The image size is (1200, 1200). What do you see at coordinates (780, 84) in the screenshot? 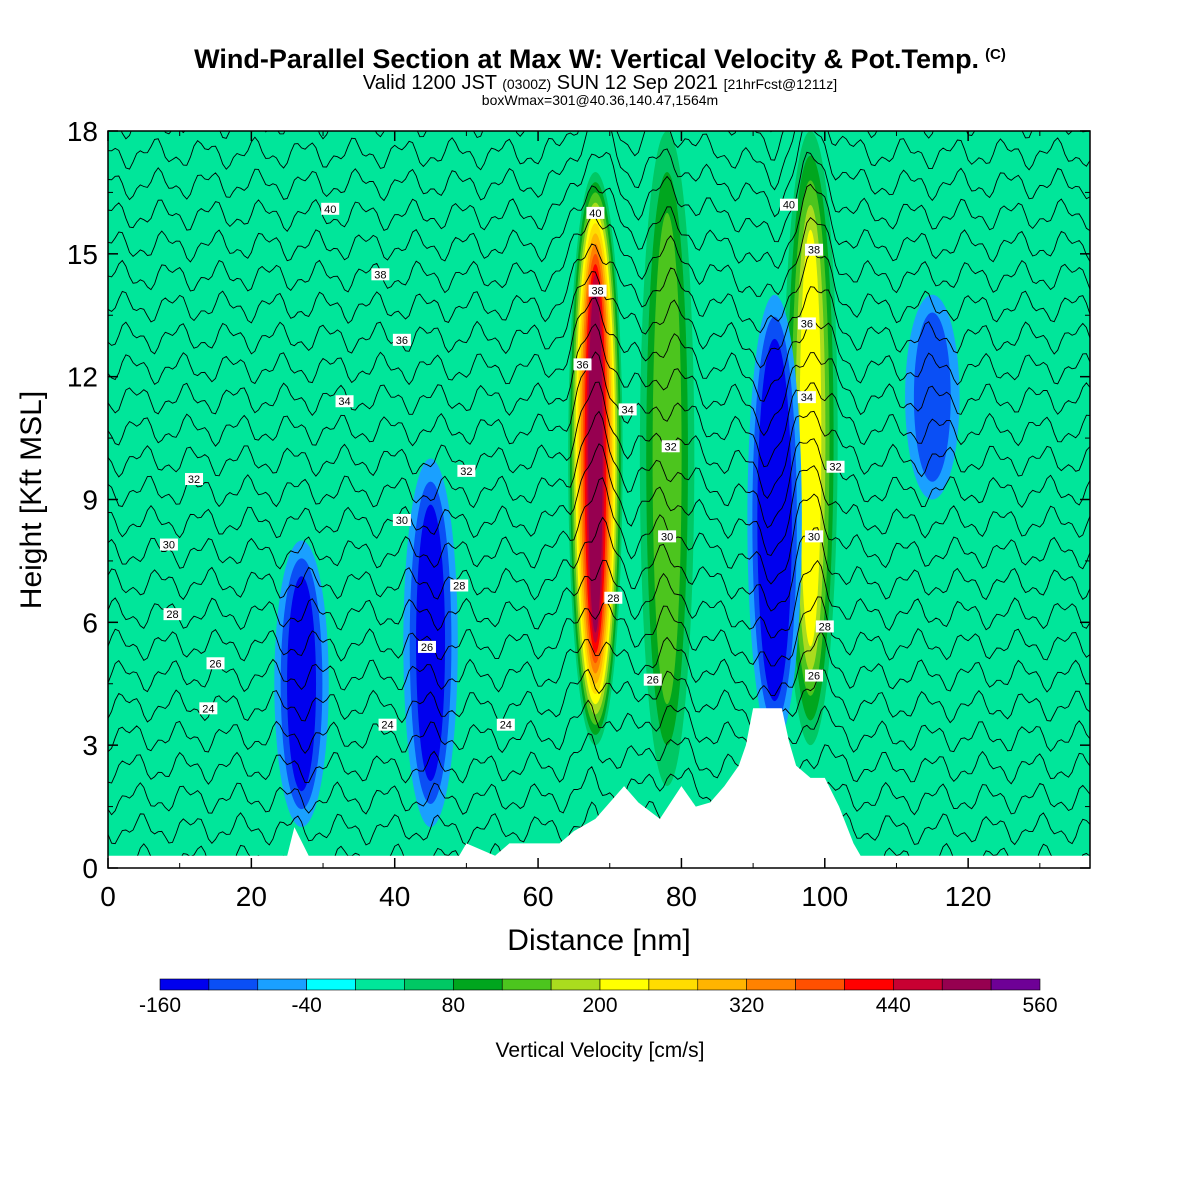
I see `forecast-info: [21hrFcst@1211z]` at bounding box center [780, 84].